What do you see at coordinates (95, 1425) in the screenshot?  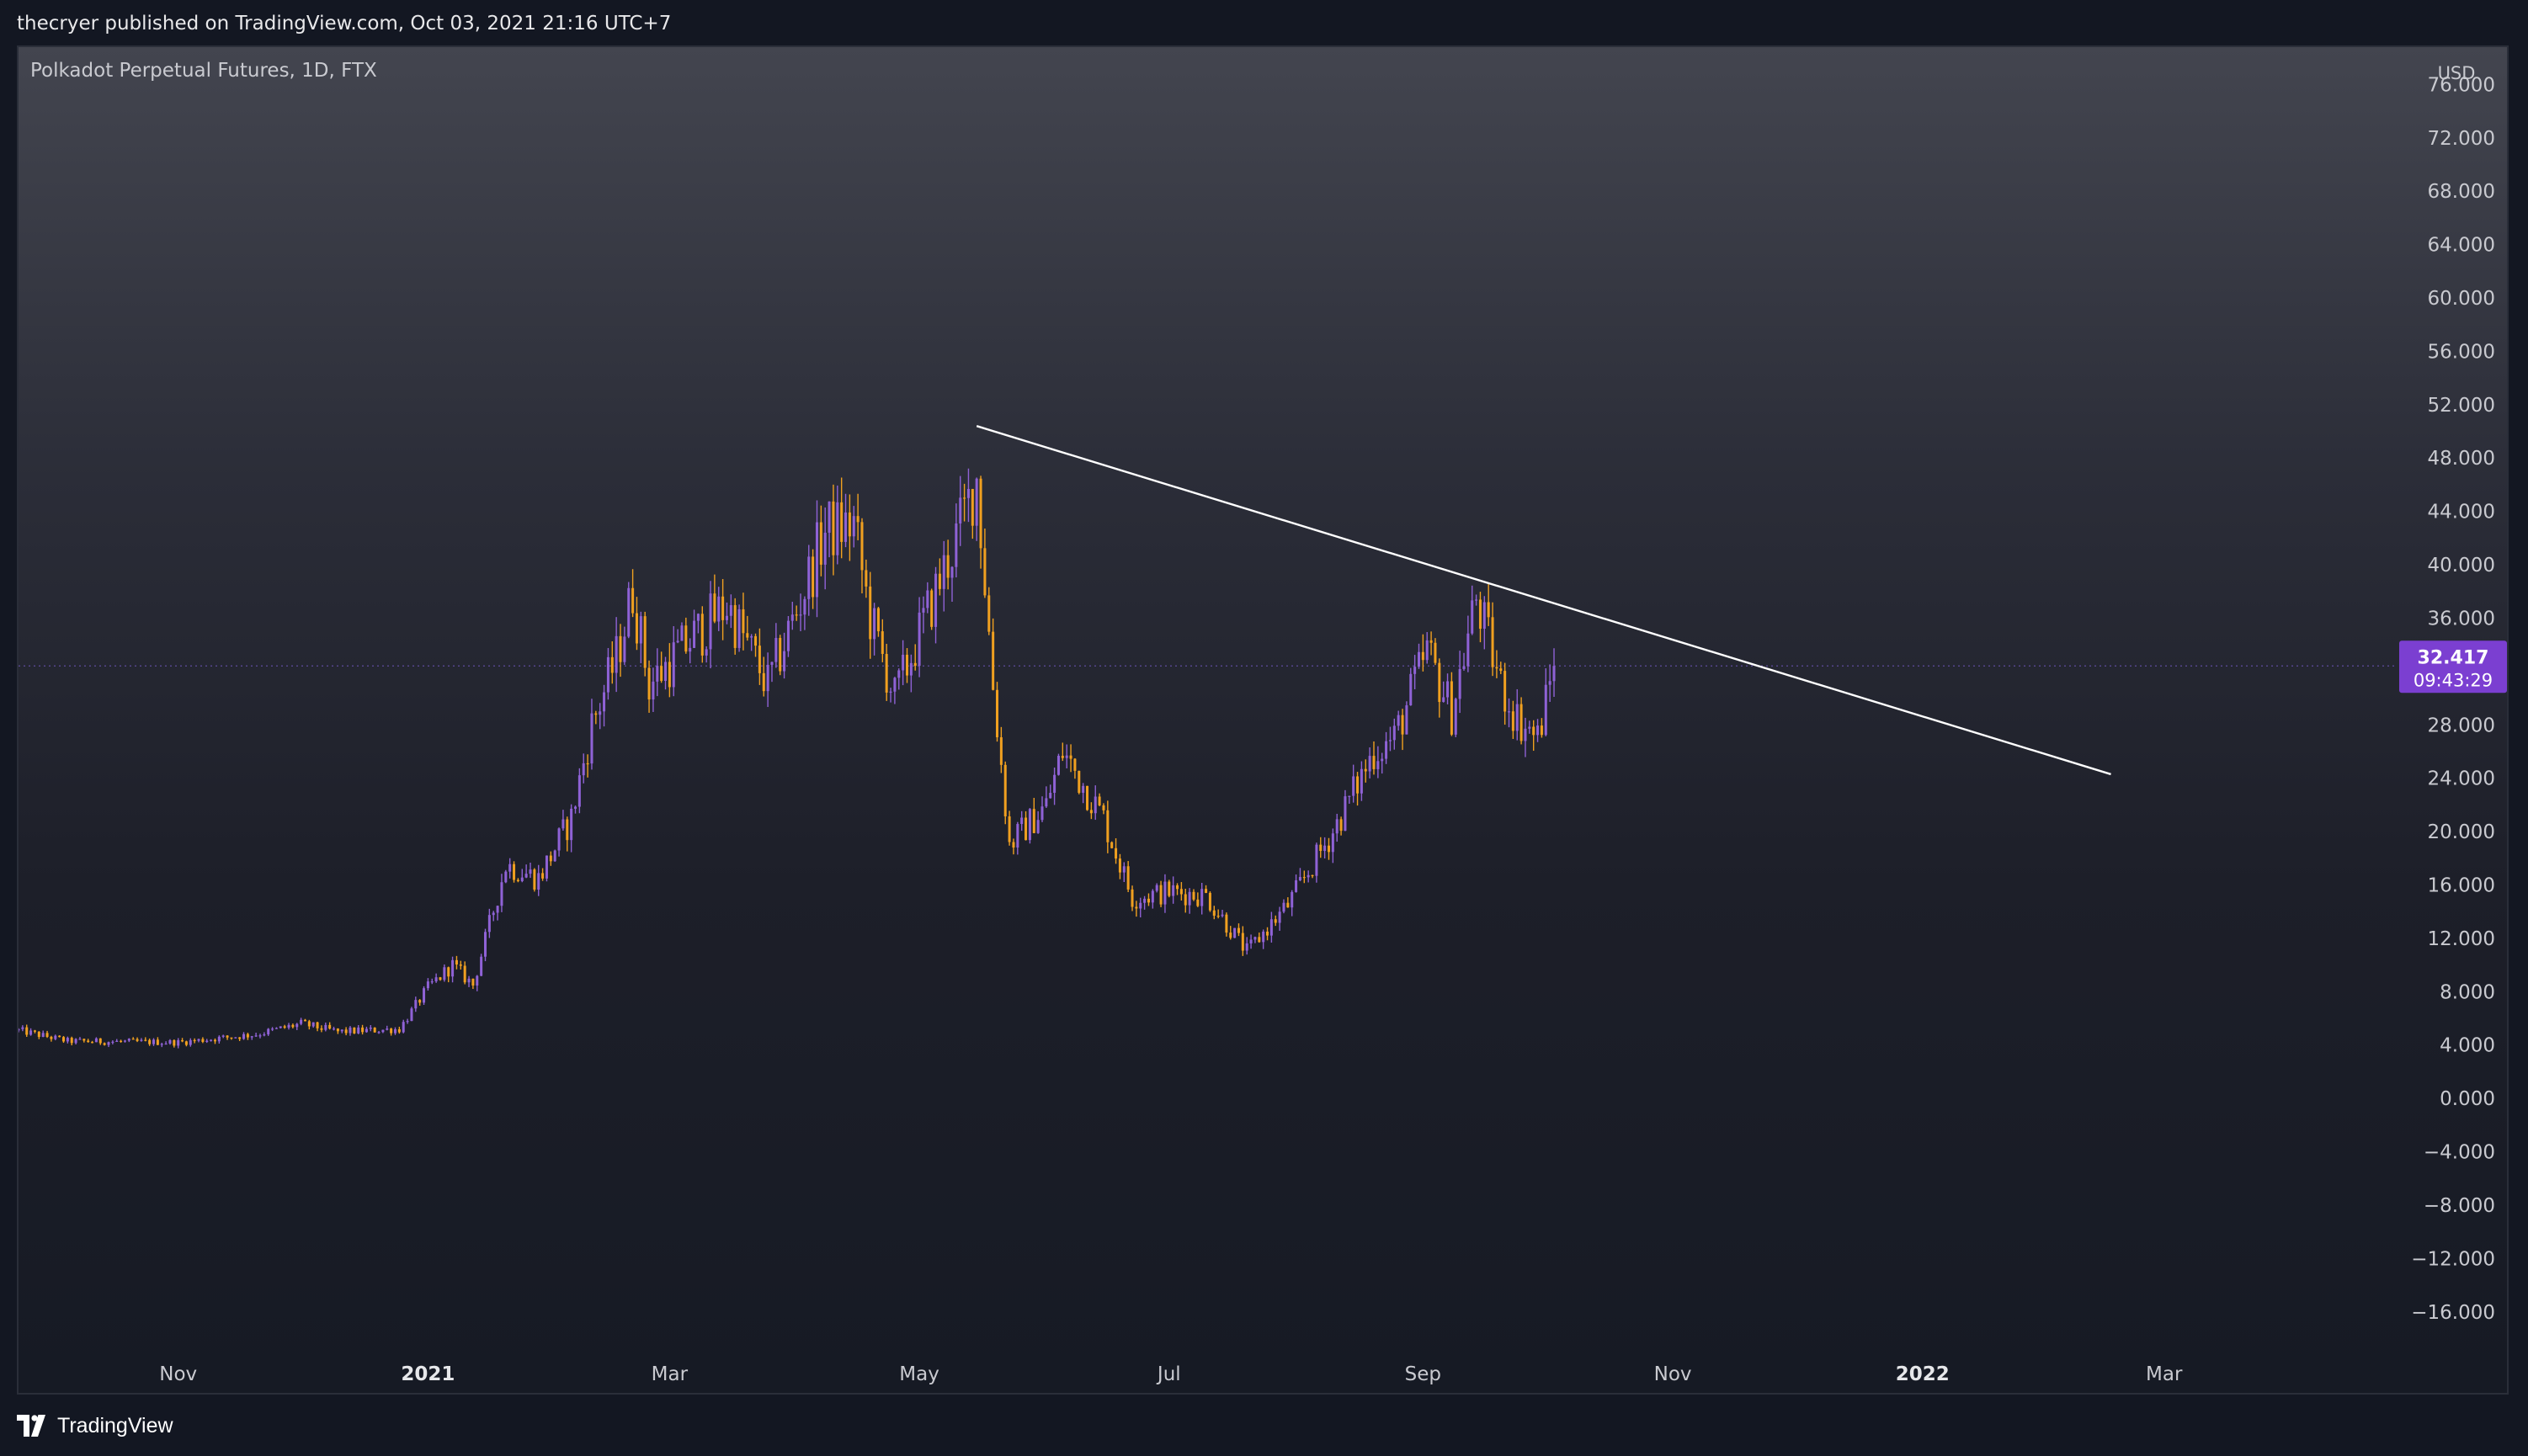 I see `tradingview-logo: TradingView` at bounding box center [95, 1425].